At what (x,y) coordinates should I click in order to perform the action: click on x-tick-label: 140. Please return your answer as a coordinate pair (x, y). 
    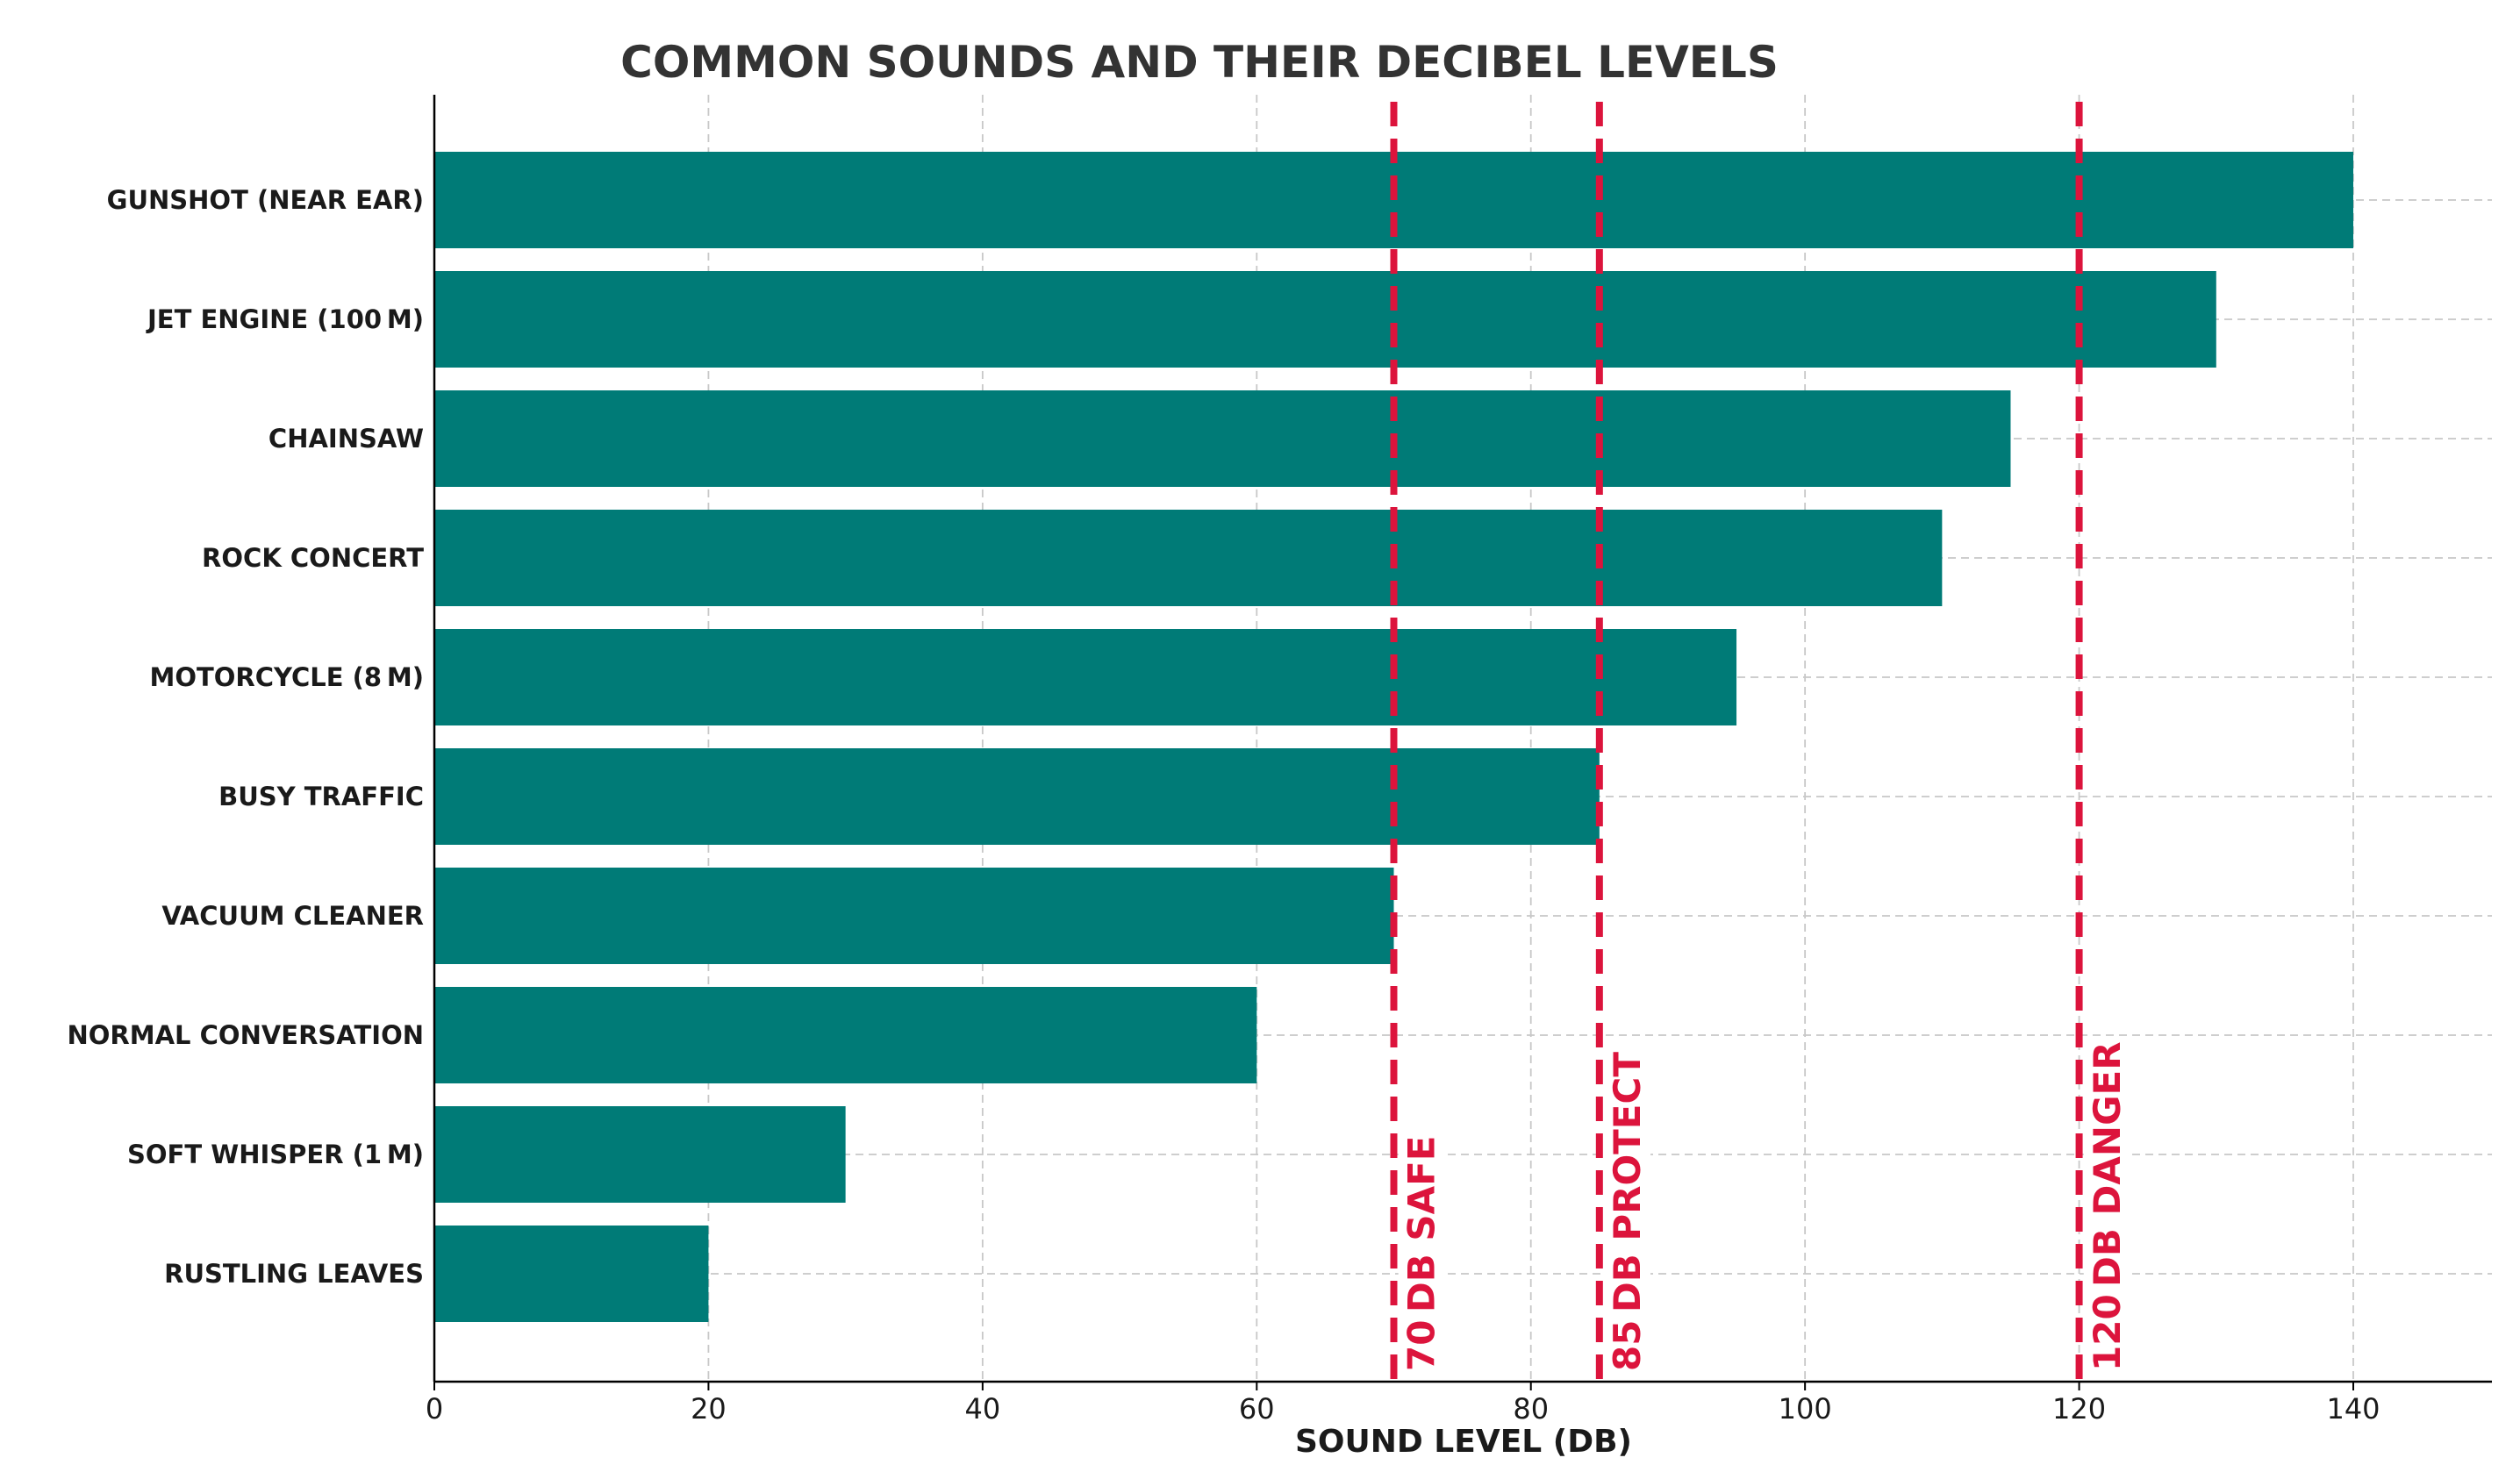
    Looking at the image, I should click on (2353, 1409).